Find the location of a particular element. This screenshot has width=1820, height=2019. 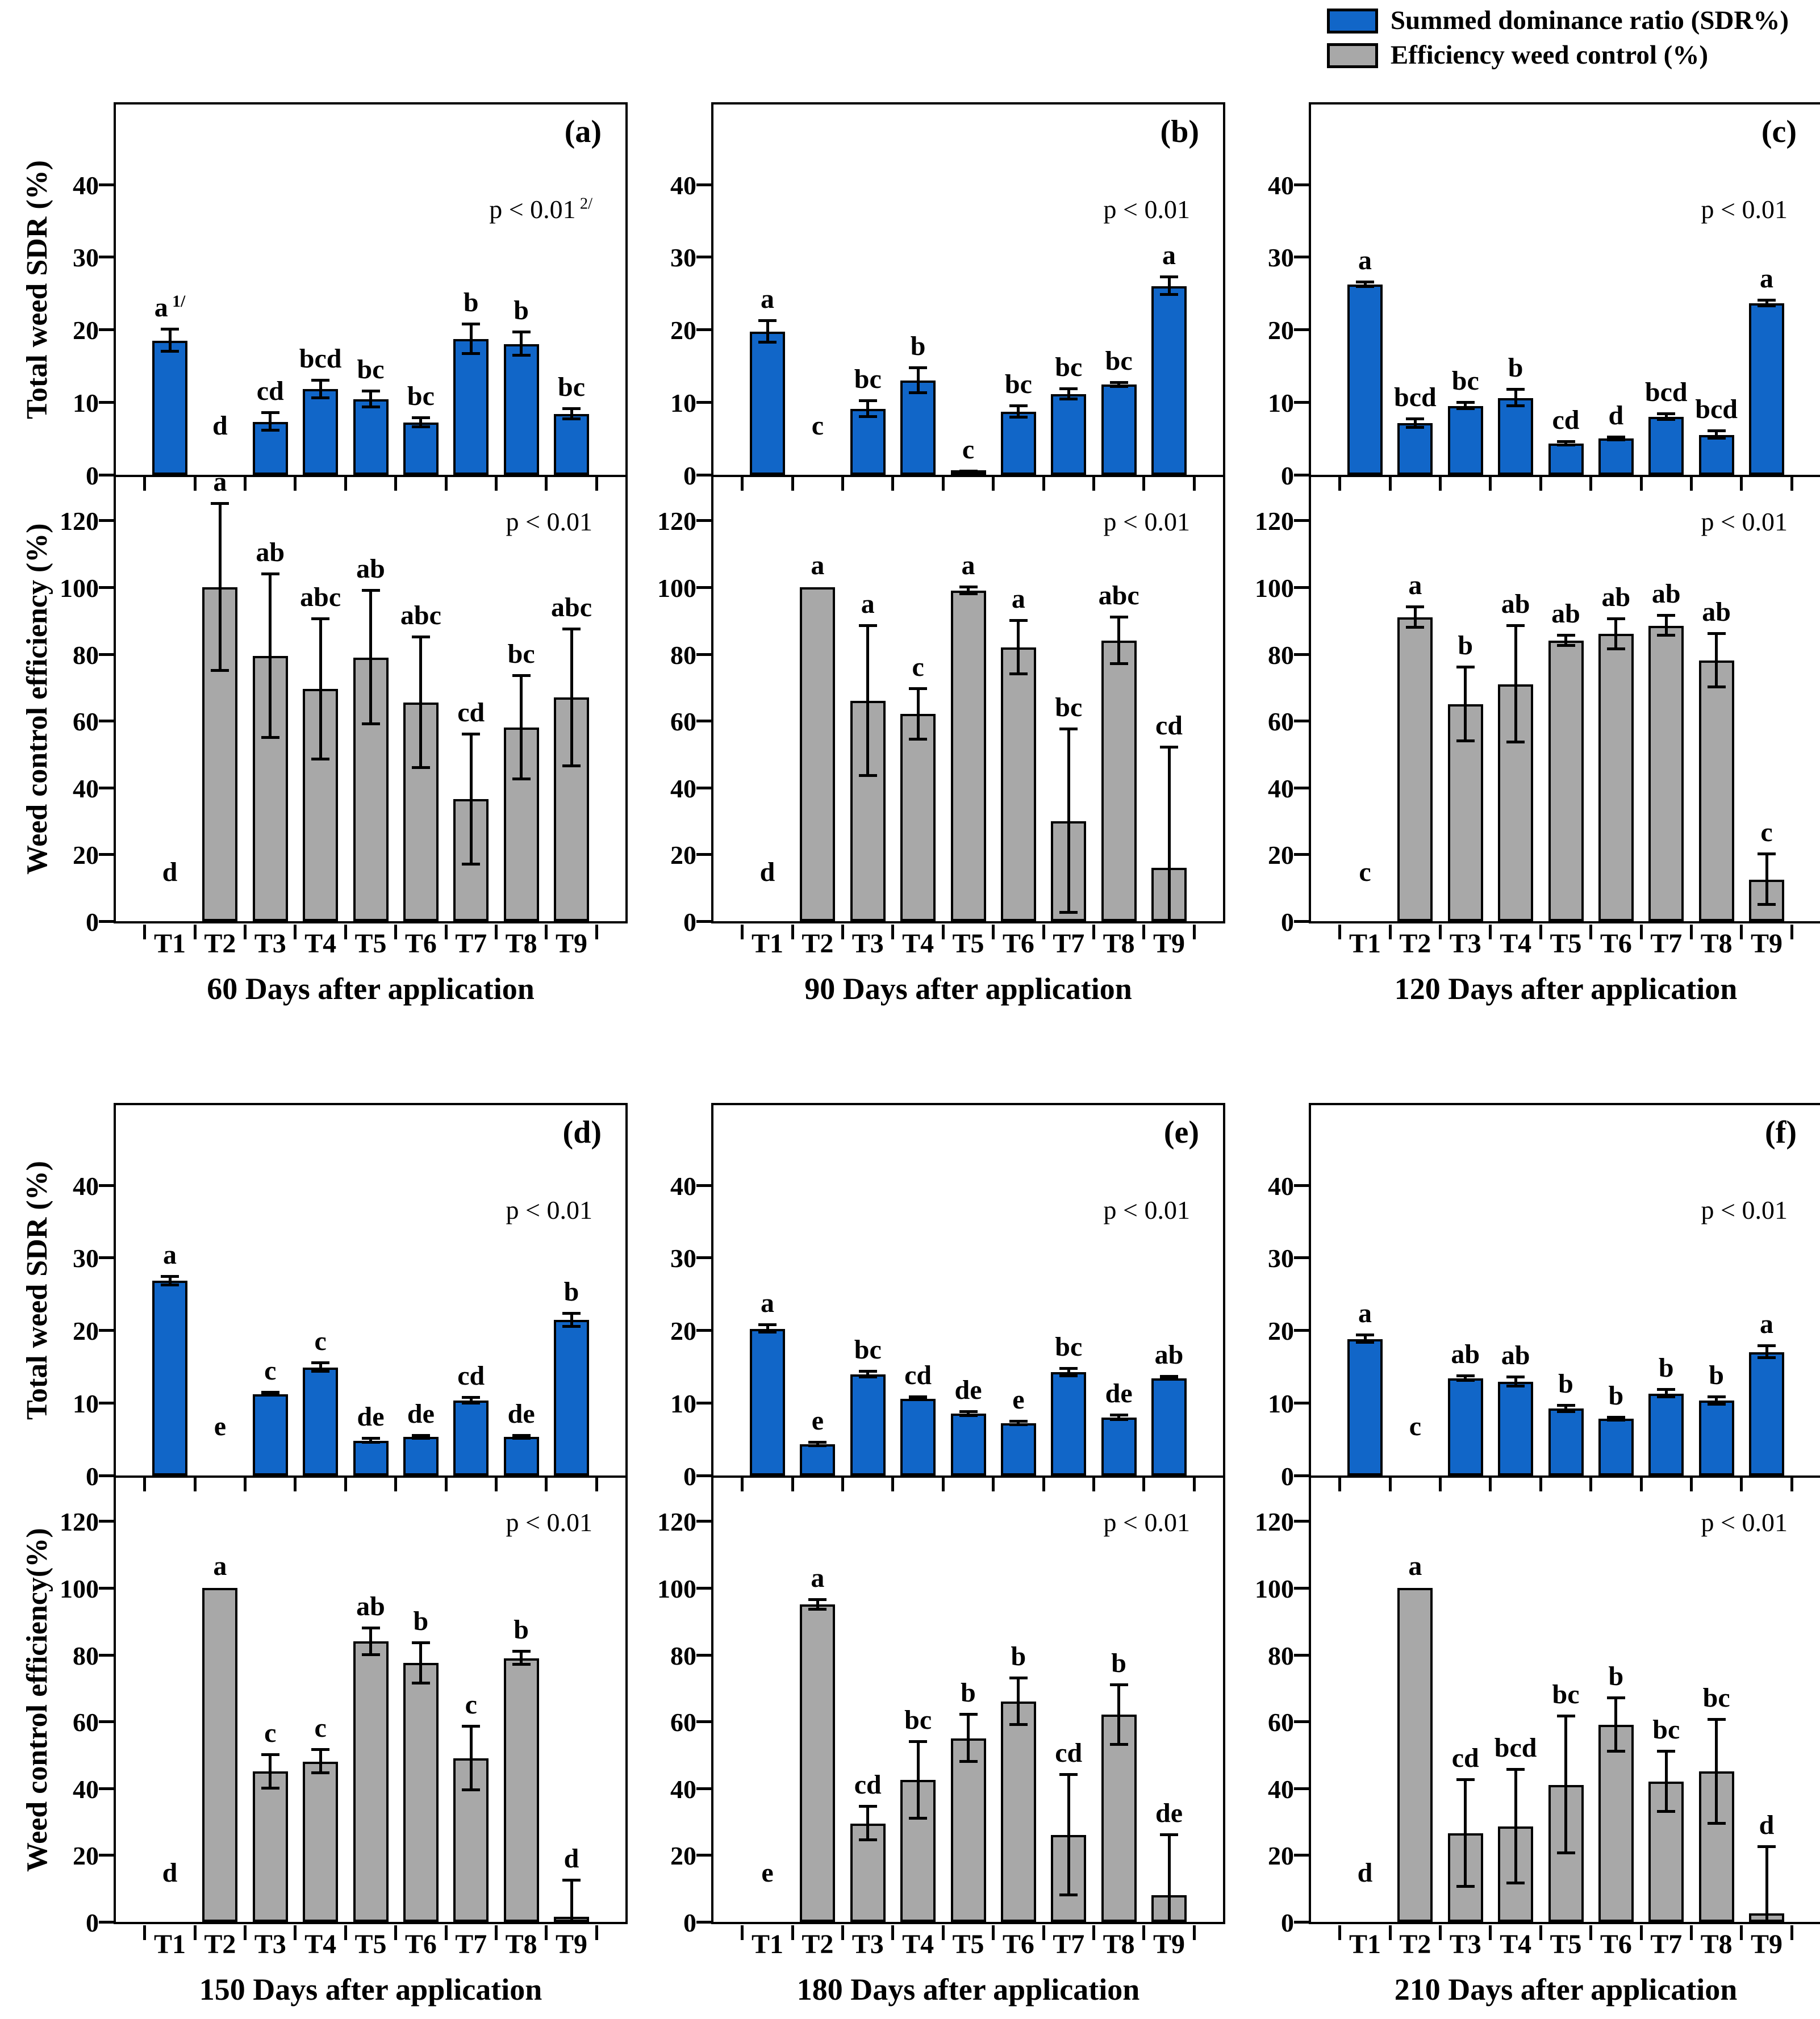

y-tick-label: 40 is located at coordinates (86, 1186).